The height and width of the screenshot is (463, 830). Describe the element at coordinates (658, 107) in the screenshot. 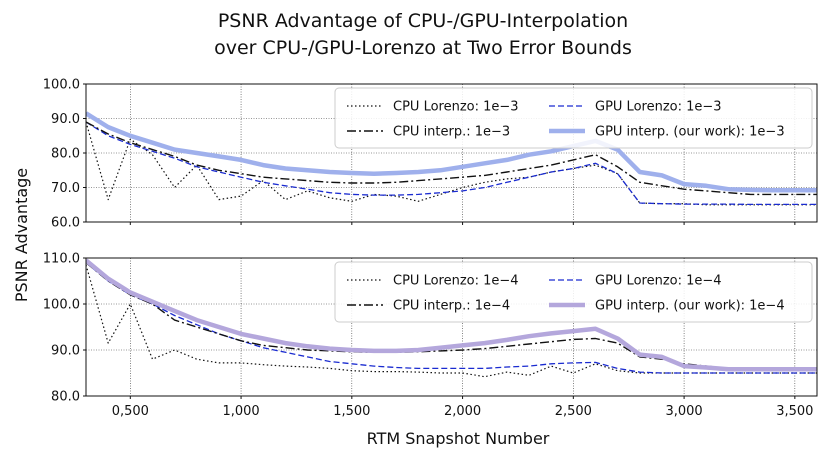

I see `top-legend-label-1: GPU Lorenzo: 1e−3` at that location.